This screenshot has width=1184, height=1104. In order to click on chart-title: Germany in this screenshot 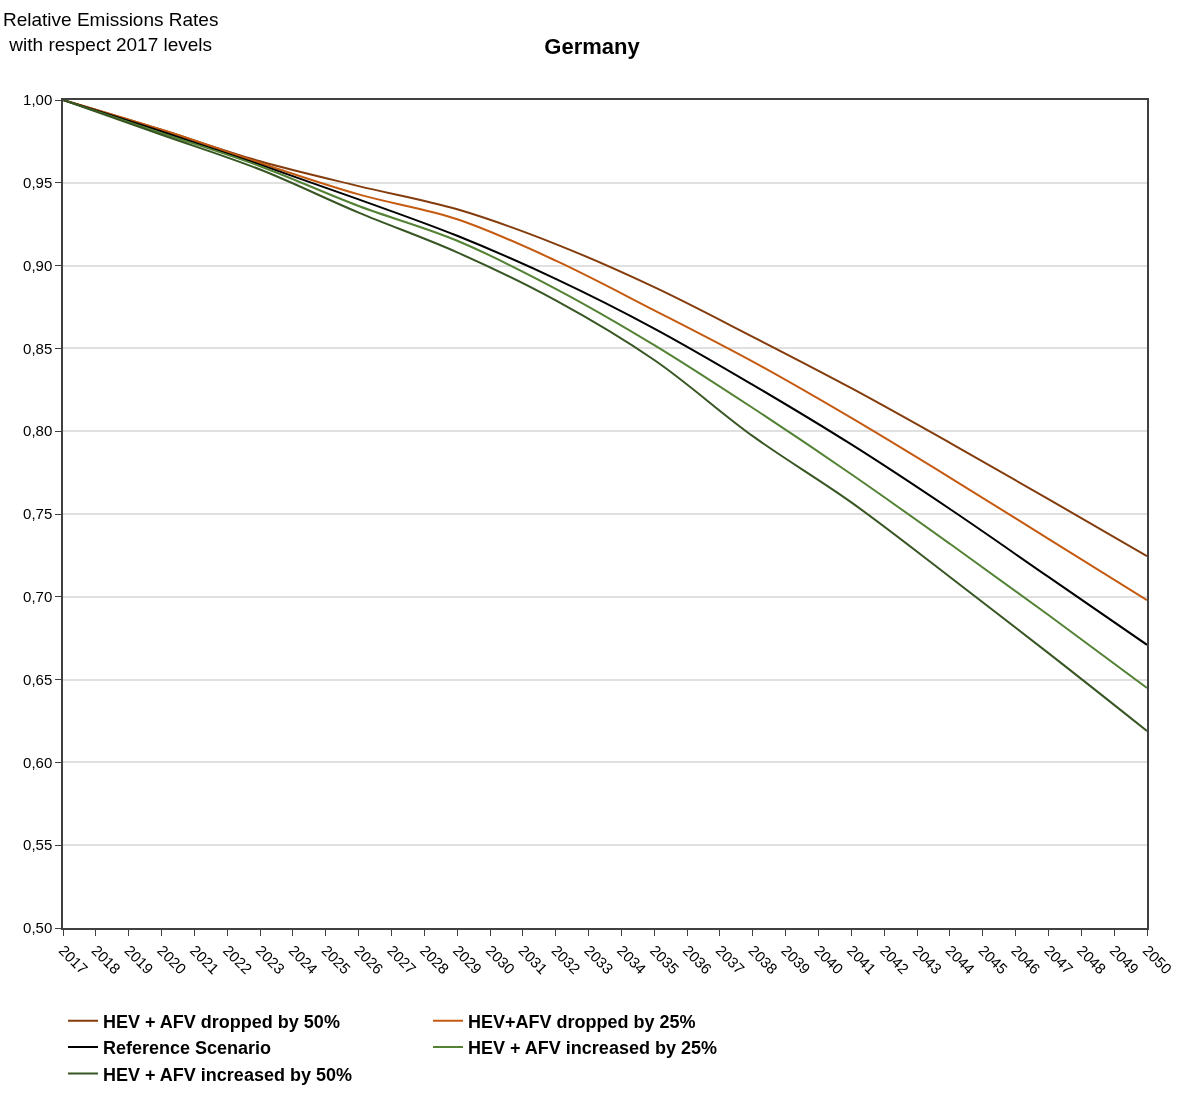, I will do `click(592, 47)`.